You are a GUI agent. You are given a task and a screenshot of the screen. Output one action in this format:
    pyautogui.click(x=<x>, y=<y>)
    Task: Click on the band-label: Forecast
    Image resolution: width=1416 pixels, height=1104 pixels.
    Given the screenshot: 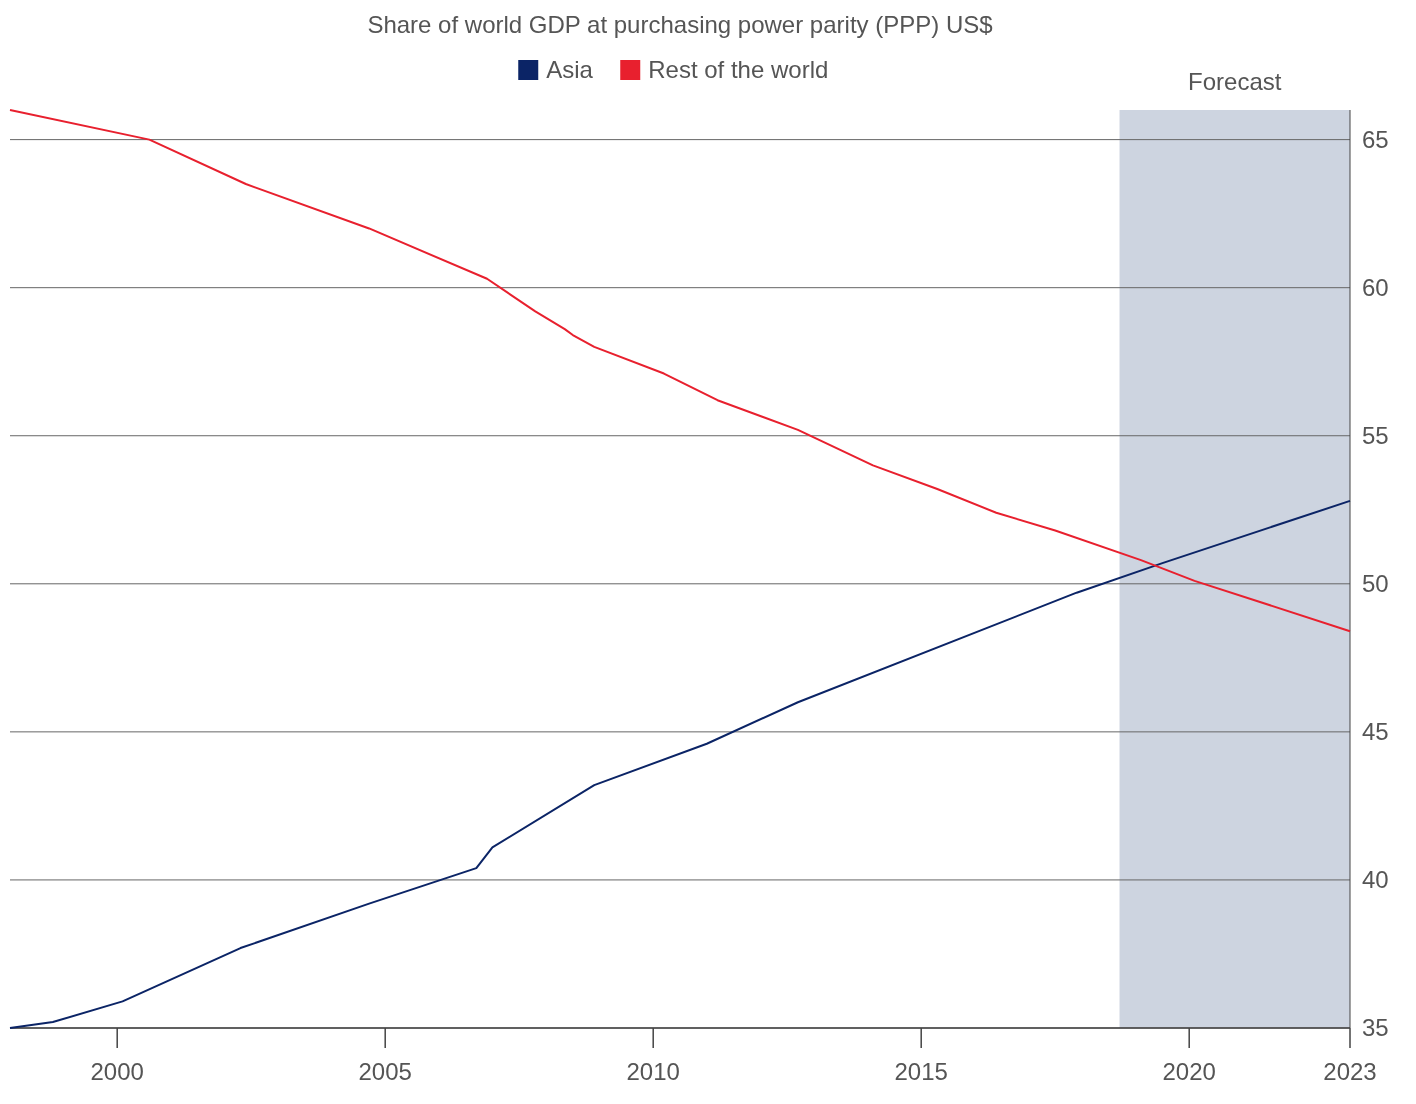 What is the action you would take?
    pyautogui.click(x=1235, y=81)
    